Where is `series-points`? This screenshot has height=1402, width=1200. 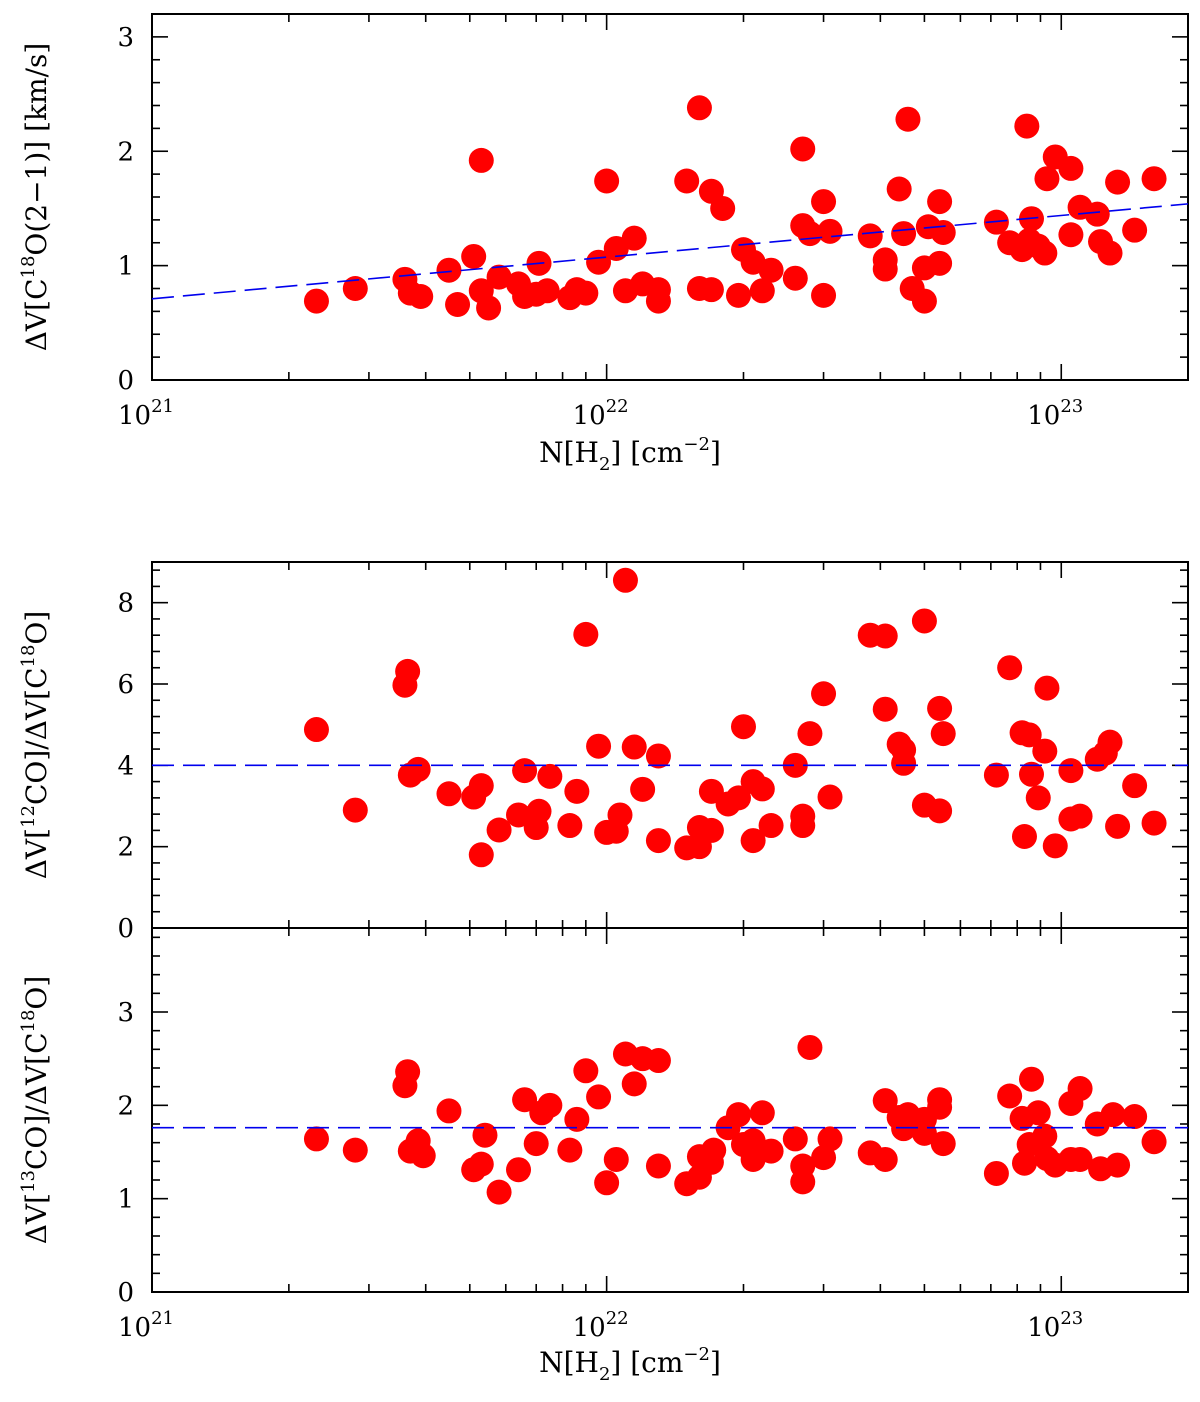 series-points is located at coordinates (735, 1119).